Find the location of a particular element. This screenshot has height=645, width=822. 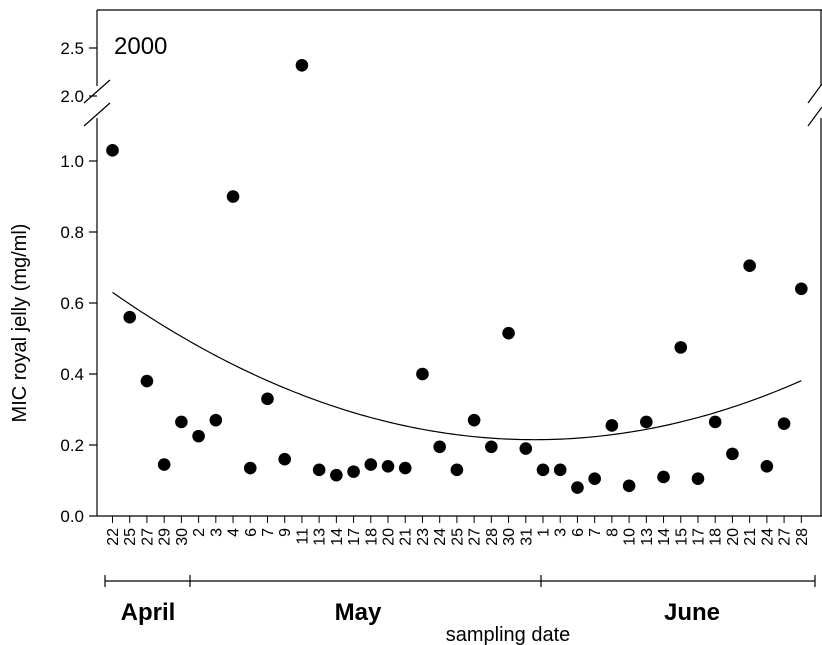

x-tick-label: 15 is located at coordinates (681, 537).